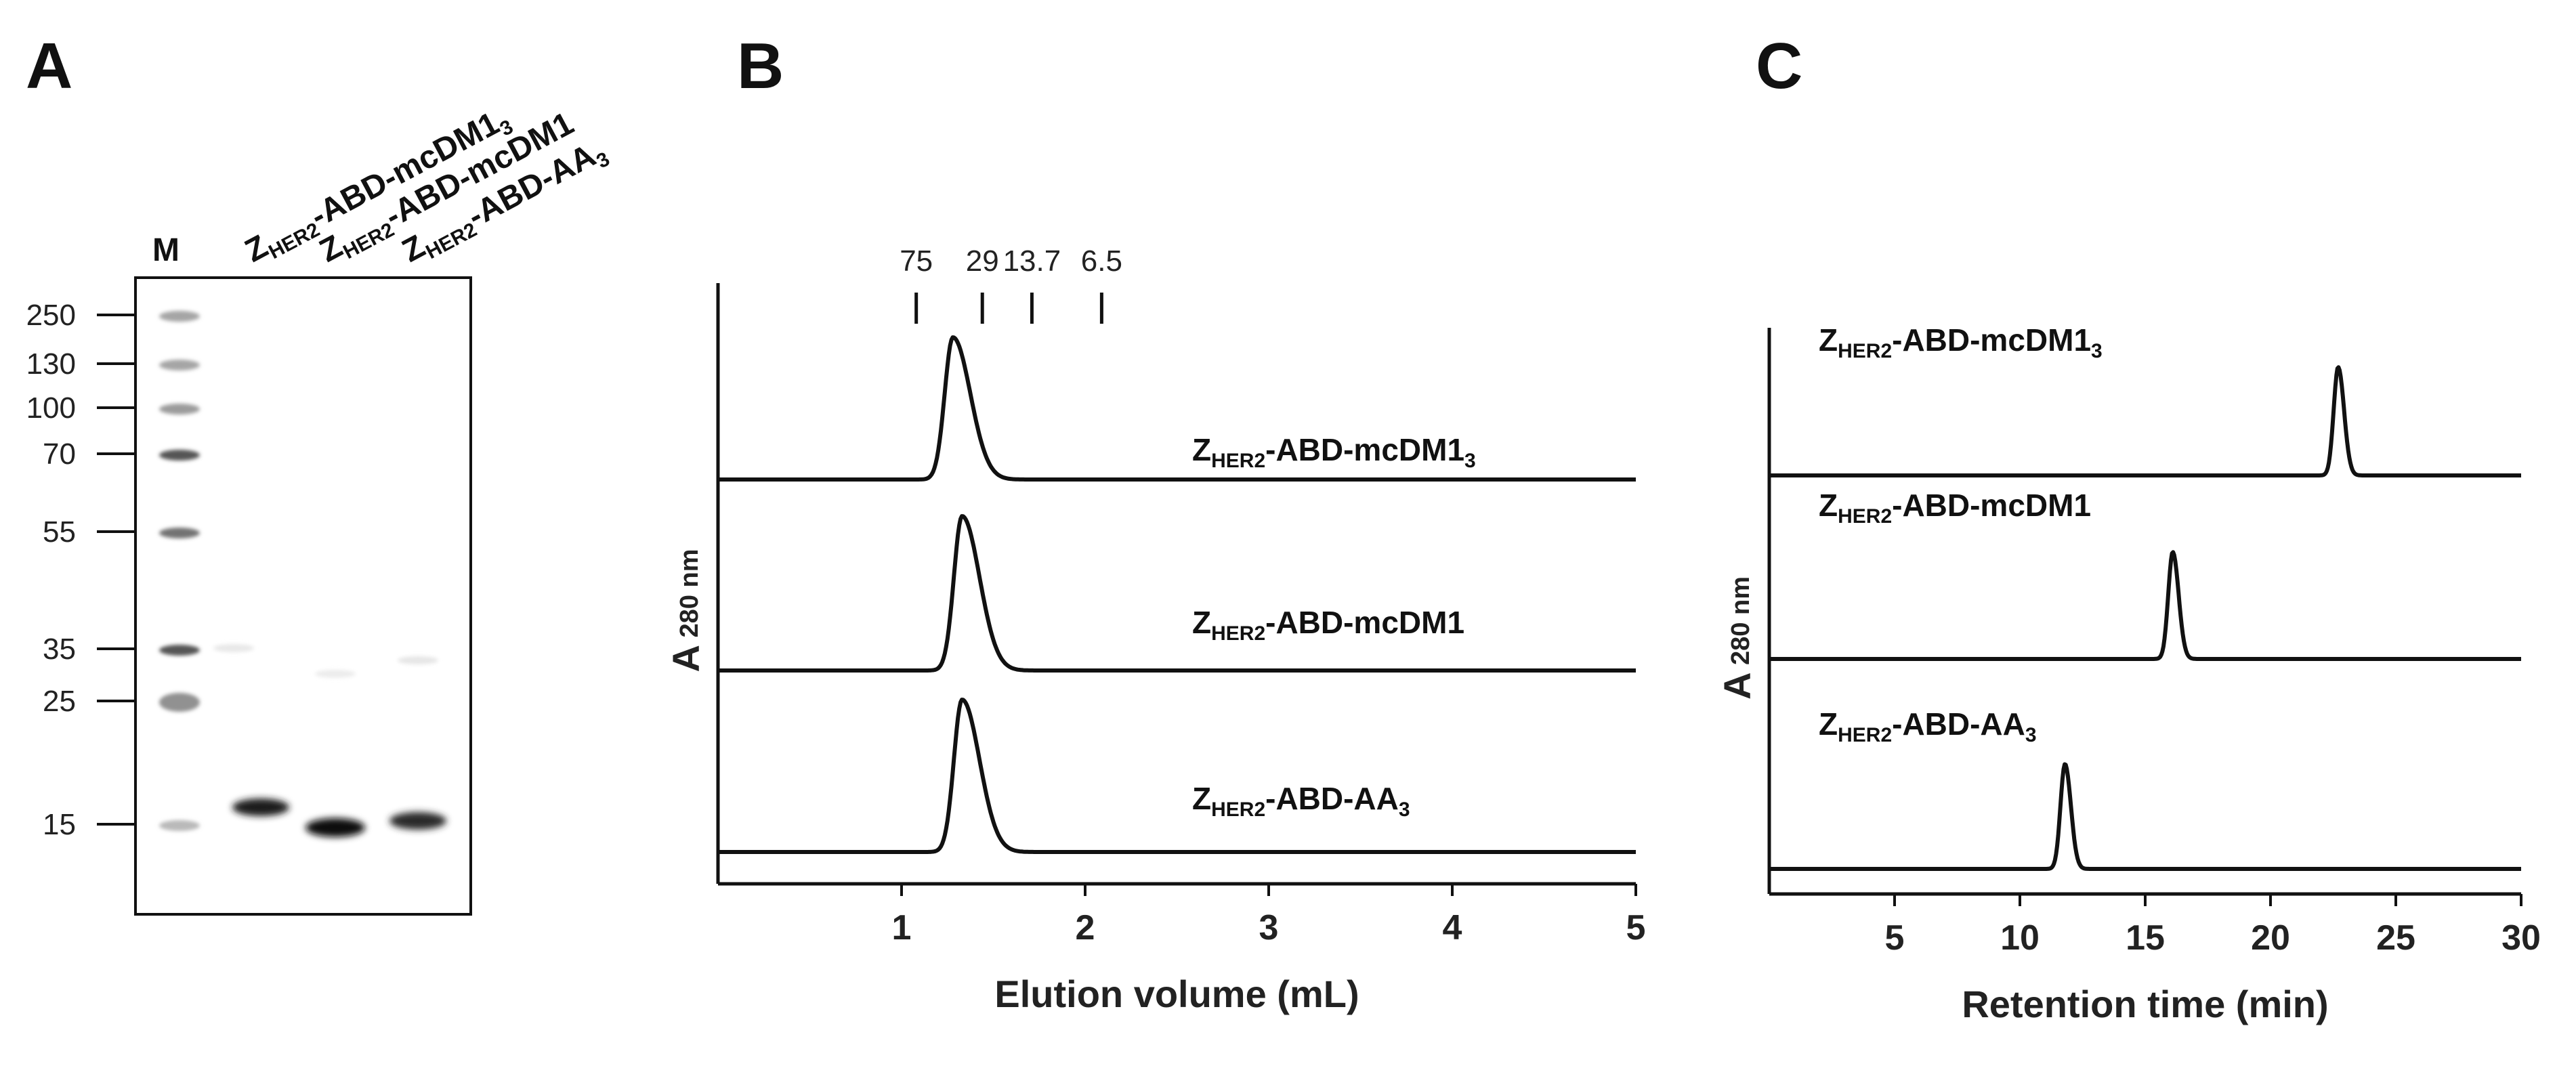 The width and height of the screenshot is (2576, 1066). What do you see at coordinates (2521, 938) in the screenshot?
I see `x-tick-label: 30` at bounding box center [2521, 938].